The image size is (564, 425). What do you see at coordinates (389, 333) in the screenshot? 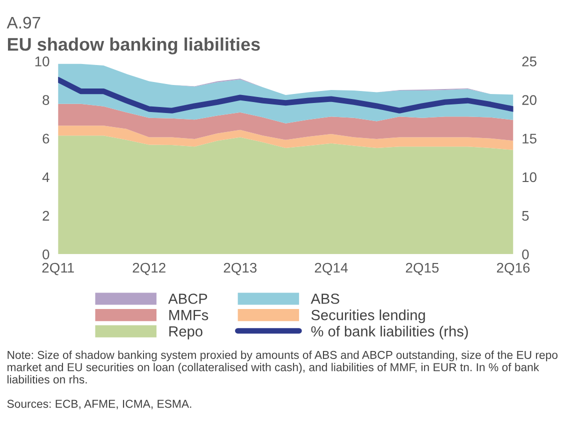
I see `legend-label: % of bank liabilities (rhs)` at bounding box center [389, 333].